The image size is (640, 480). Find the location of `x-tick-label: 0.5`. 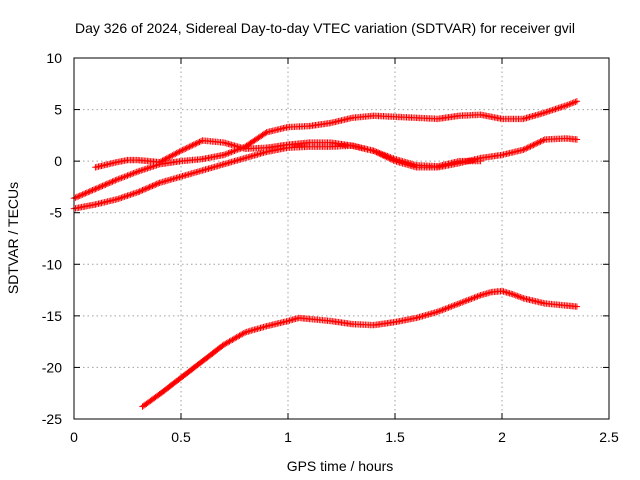

x-tick-label: 0.5 is located at coordinates (181, 437).